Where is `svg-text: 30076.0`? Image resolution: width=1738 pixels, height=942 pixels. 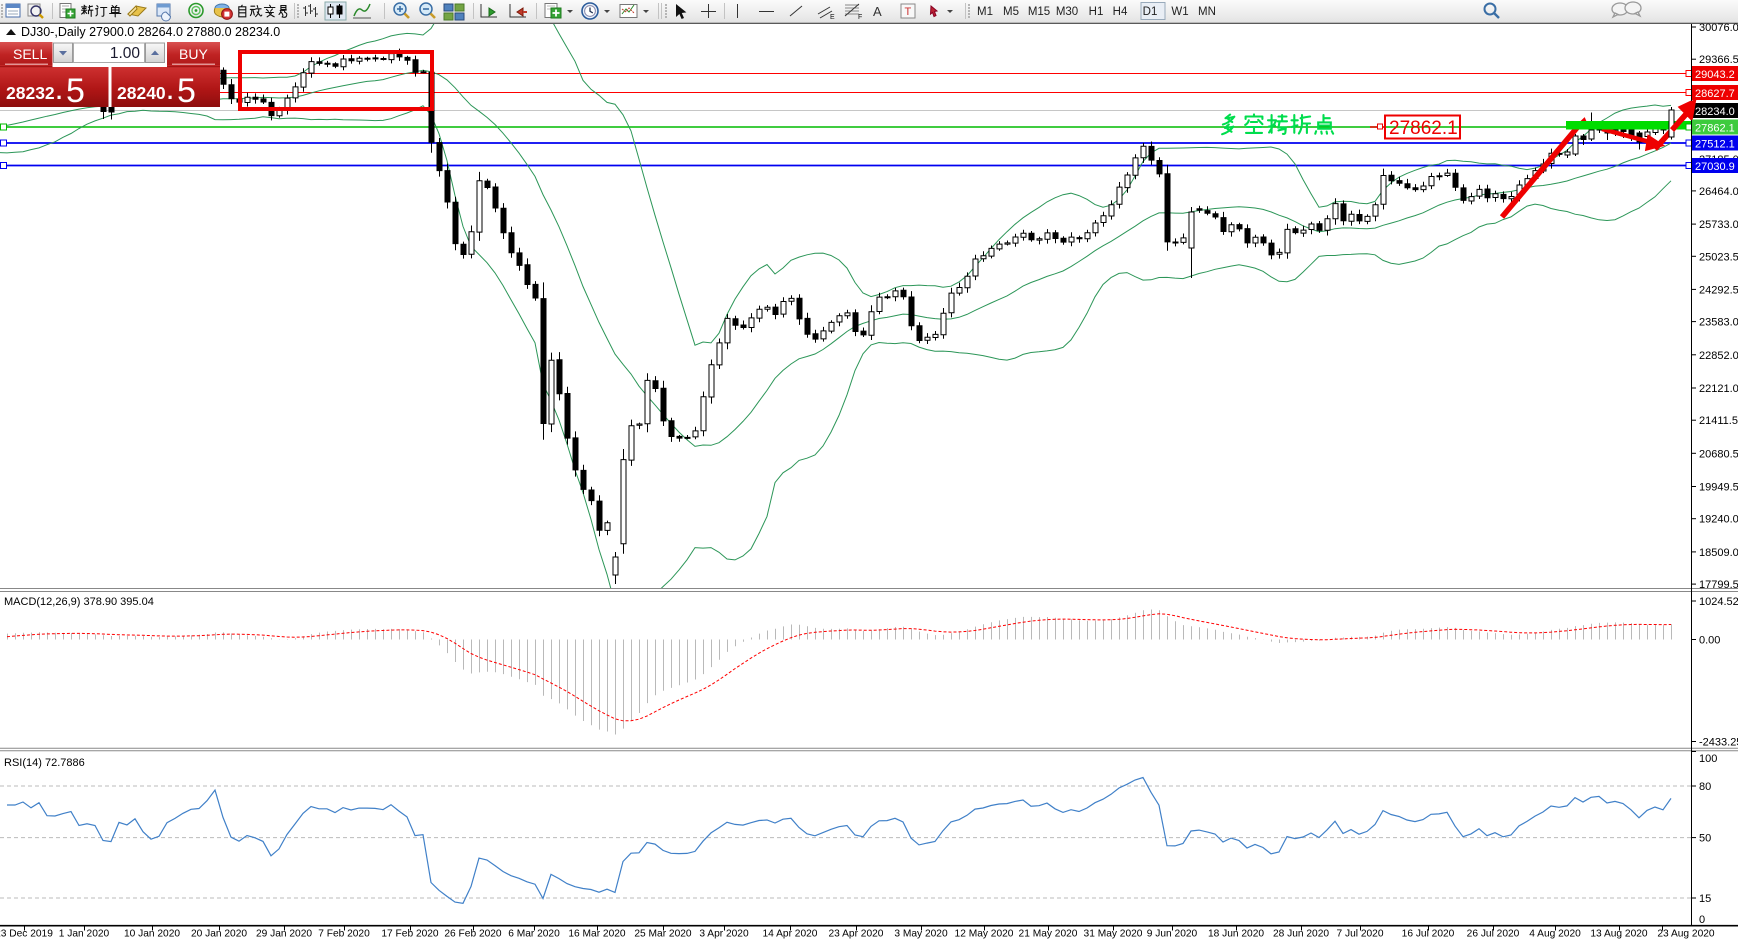
svg-text: 30076.0 is located at coordinates (1718, 28).